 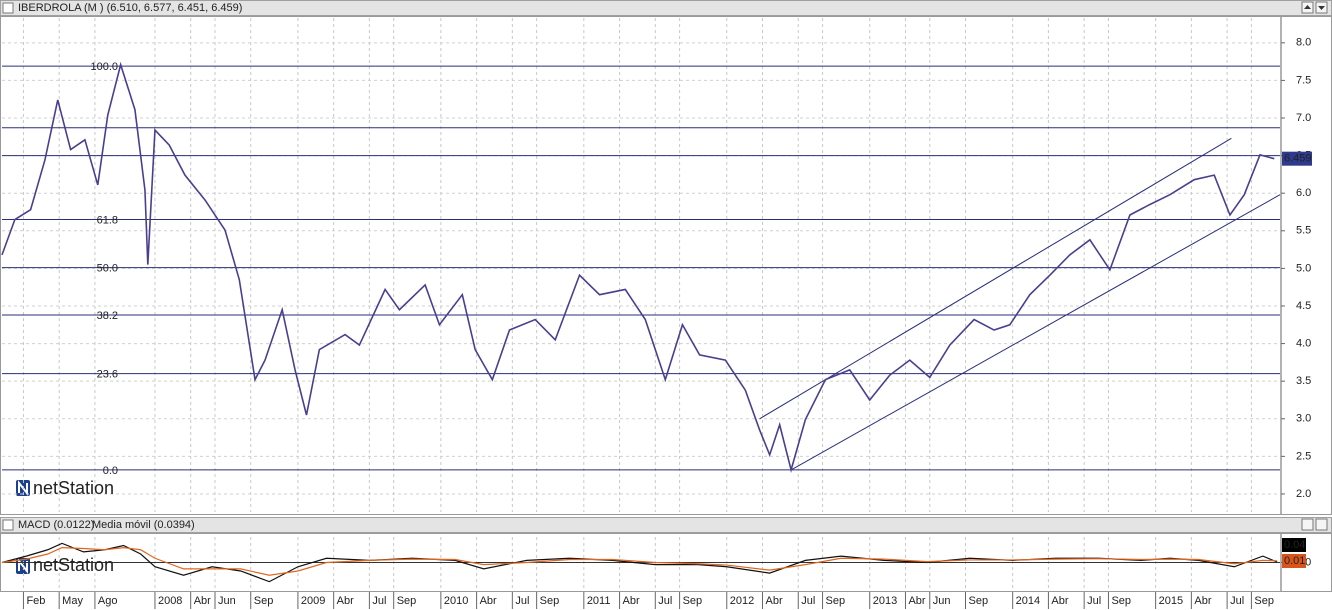 What do you see at coordinates (1303, 268) in the screenshot?
I see `y-tick-label: 5.0` at bounding box center [1303, 268].